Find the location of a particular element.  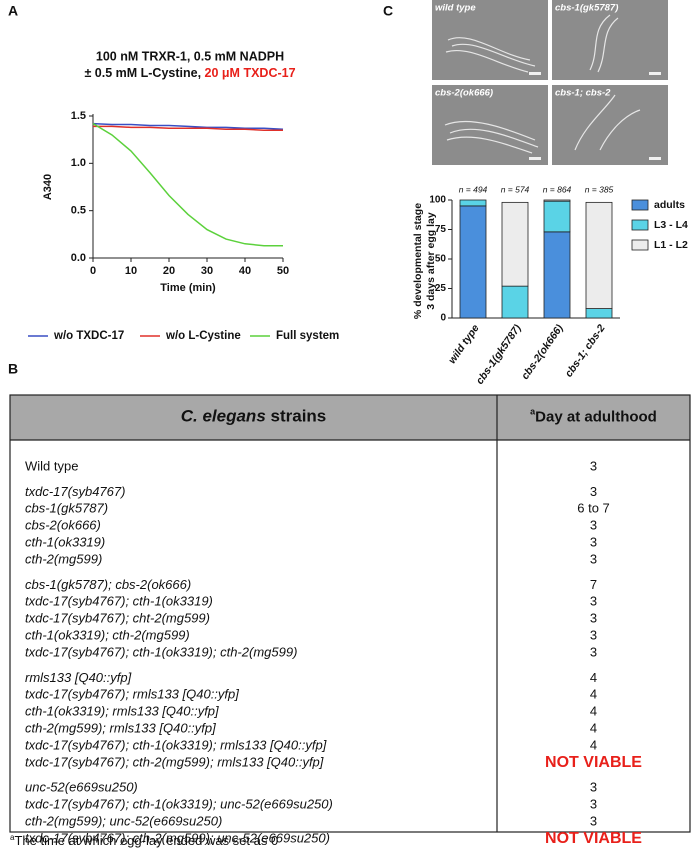

y-tick-label: 0.0 is located at coordinates (78, 258).